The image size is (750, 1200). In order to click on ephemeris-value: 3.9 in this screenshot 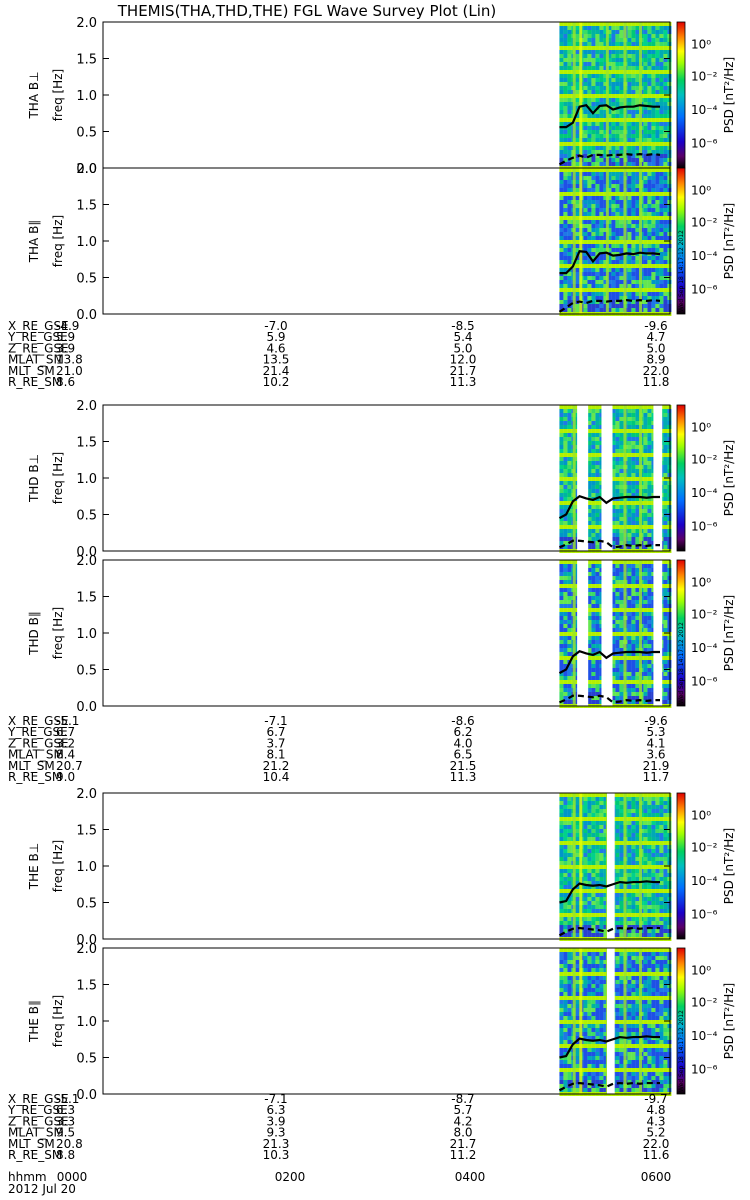, I will do `click(275, 1121)`.